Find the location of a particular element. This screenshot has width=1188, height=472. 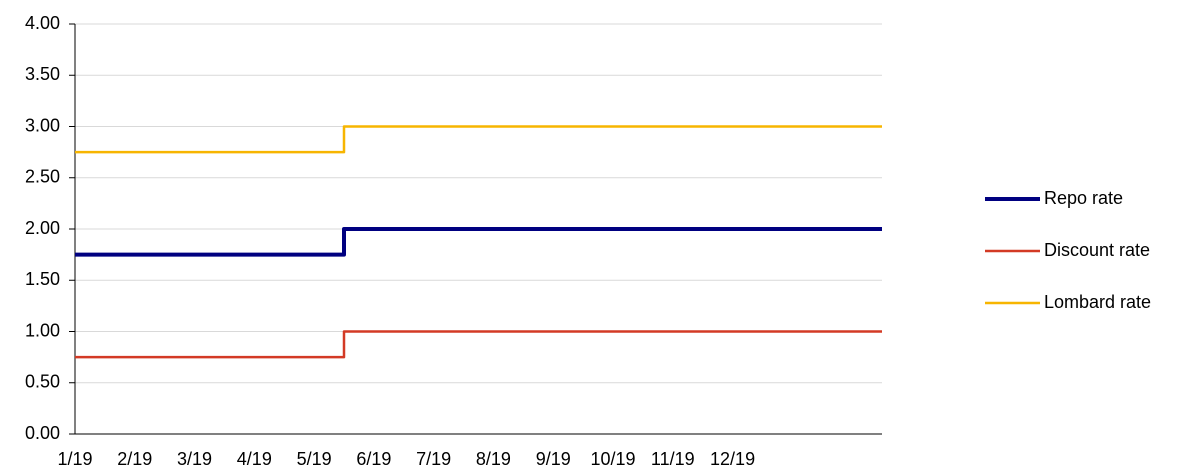

y-tick-label: 4.00 is located at coordinates (42, 23).